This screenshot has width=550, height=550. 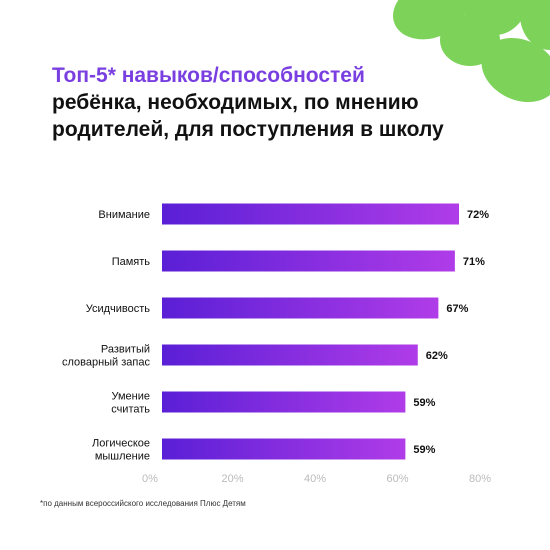 What do you see at coordinates (480, 479) in the screenshot?
I see `x-tick-label-4: 80%` at bounding box center [480, 479].